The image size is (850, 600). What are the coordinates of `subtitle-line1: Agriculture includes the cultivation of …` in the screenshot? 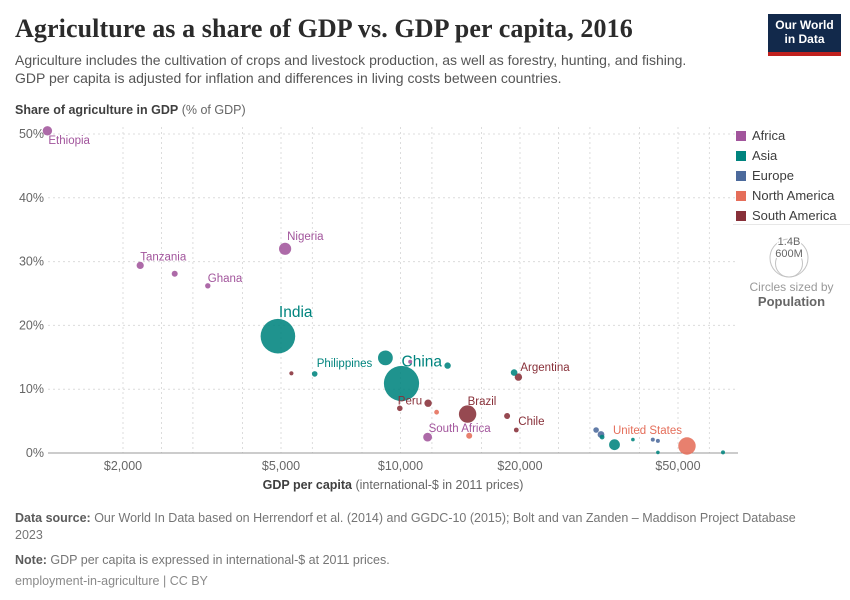 It's located at (351, 60).